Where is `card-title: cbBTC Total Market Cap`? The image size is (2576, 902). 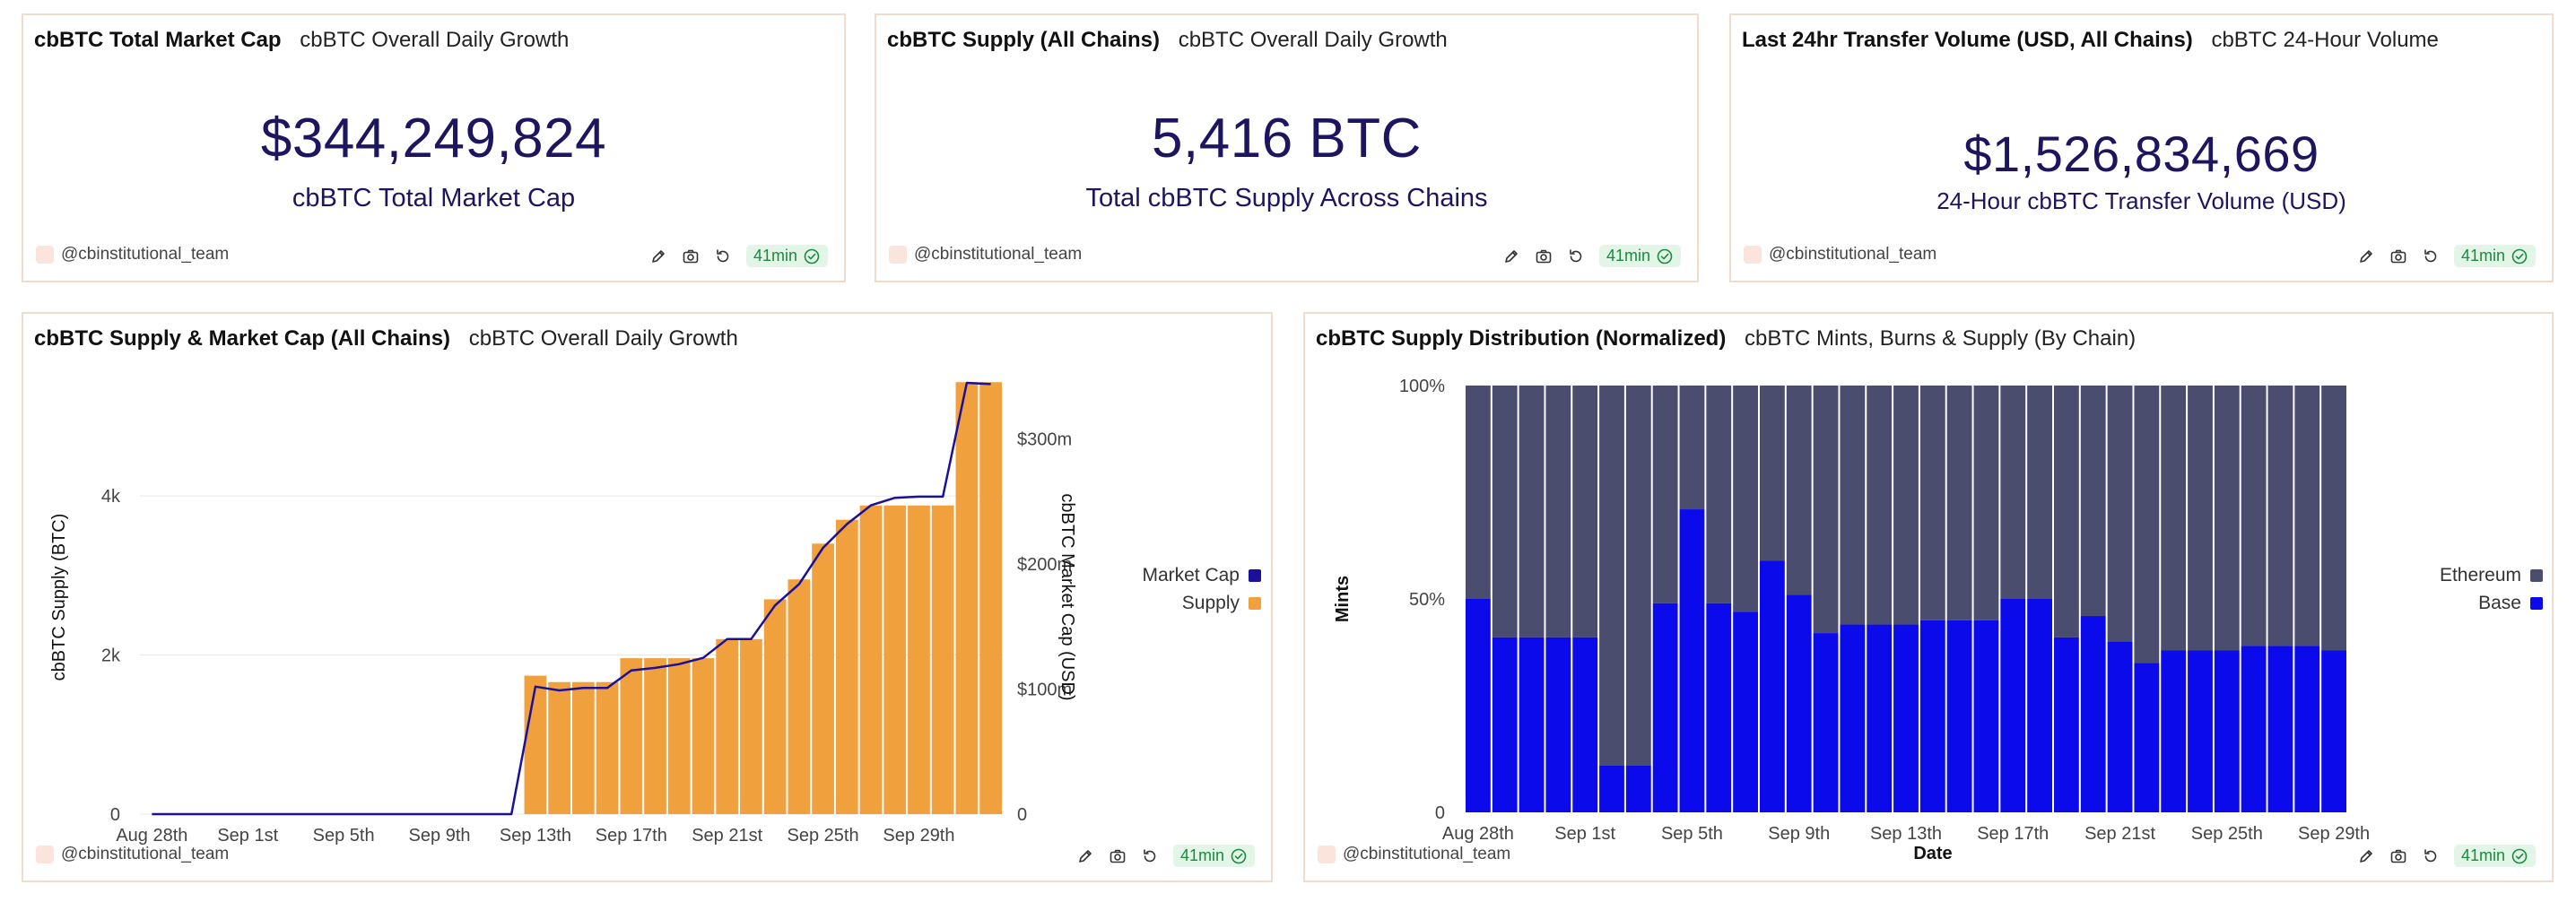
card-title: cbBTC Total Market Cap is located at coordinates (158, 40).